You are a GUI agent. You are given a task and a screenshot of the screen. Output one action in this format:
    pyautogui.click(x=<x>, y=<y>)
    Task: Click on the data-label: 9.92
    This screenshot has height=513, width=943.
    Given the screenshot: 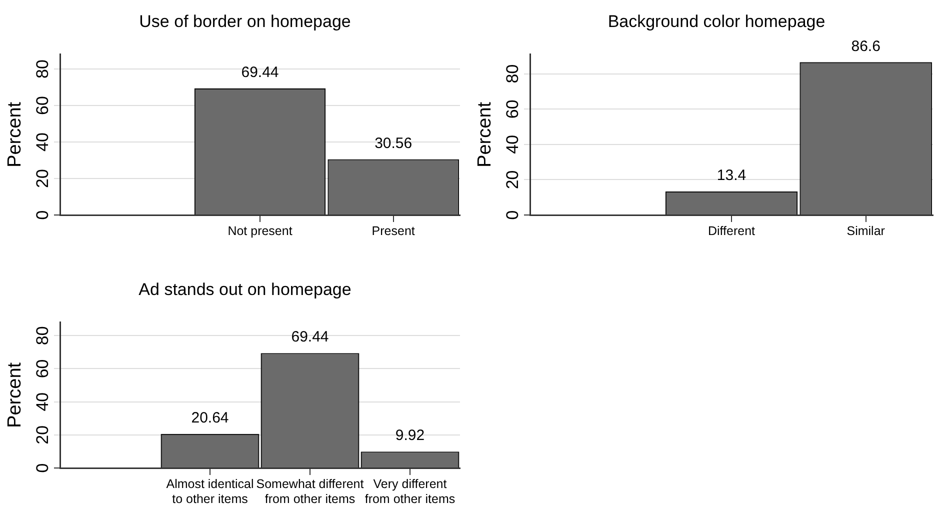 What is the action you would take?
    pyautogui.click(x=410, y=435)
    